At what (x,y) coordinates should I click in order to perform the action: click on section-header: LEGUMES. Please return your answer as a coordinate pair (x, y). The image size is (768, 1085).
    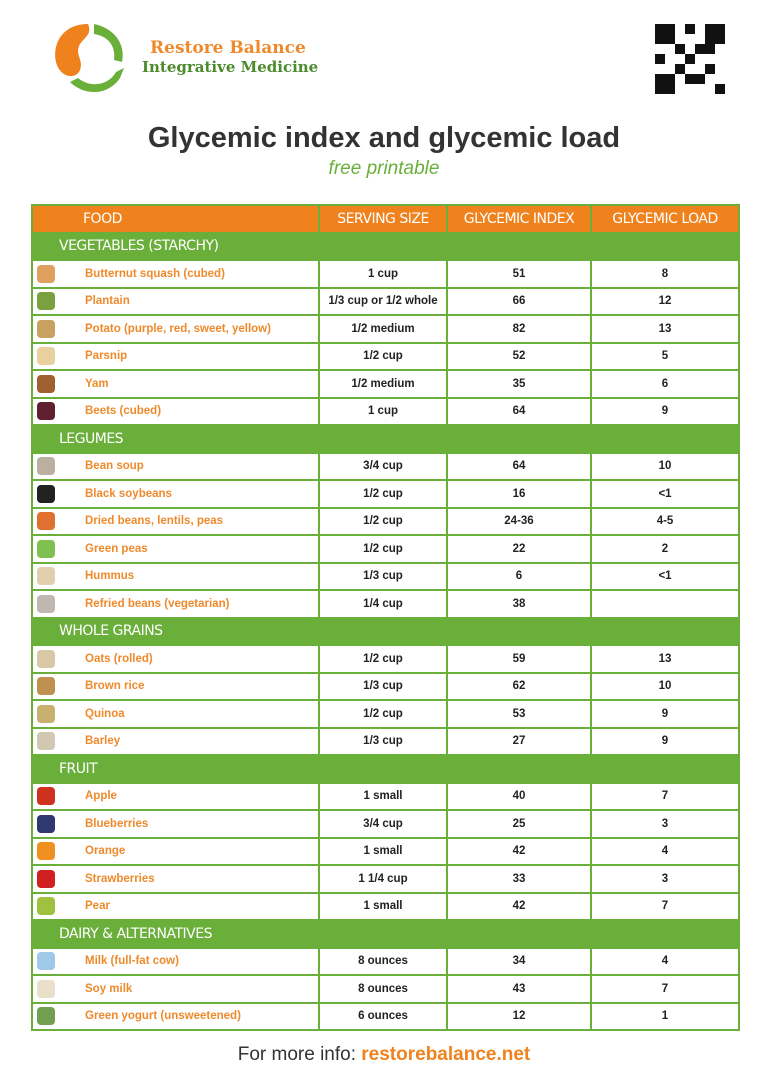
    Looking at the image, I should click on (385, 439).